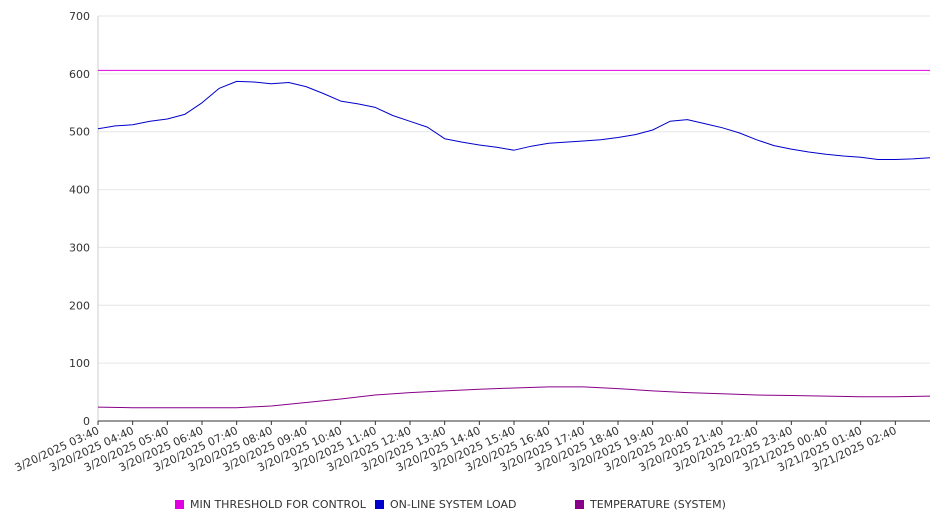 The width and height of the screenshot is (946, 526). What do you see at coordinates (86, 421) in the screenshot?
I see `y-tick-label: 0` at bounding box center [86, 421].